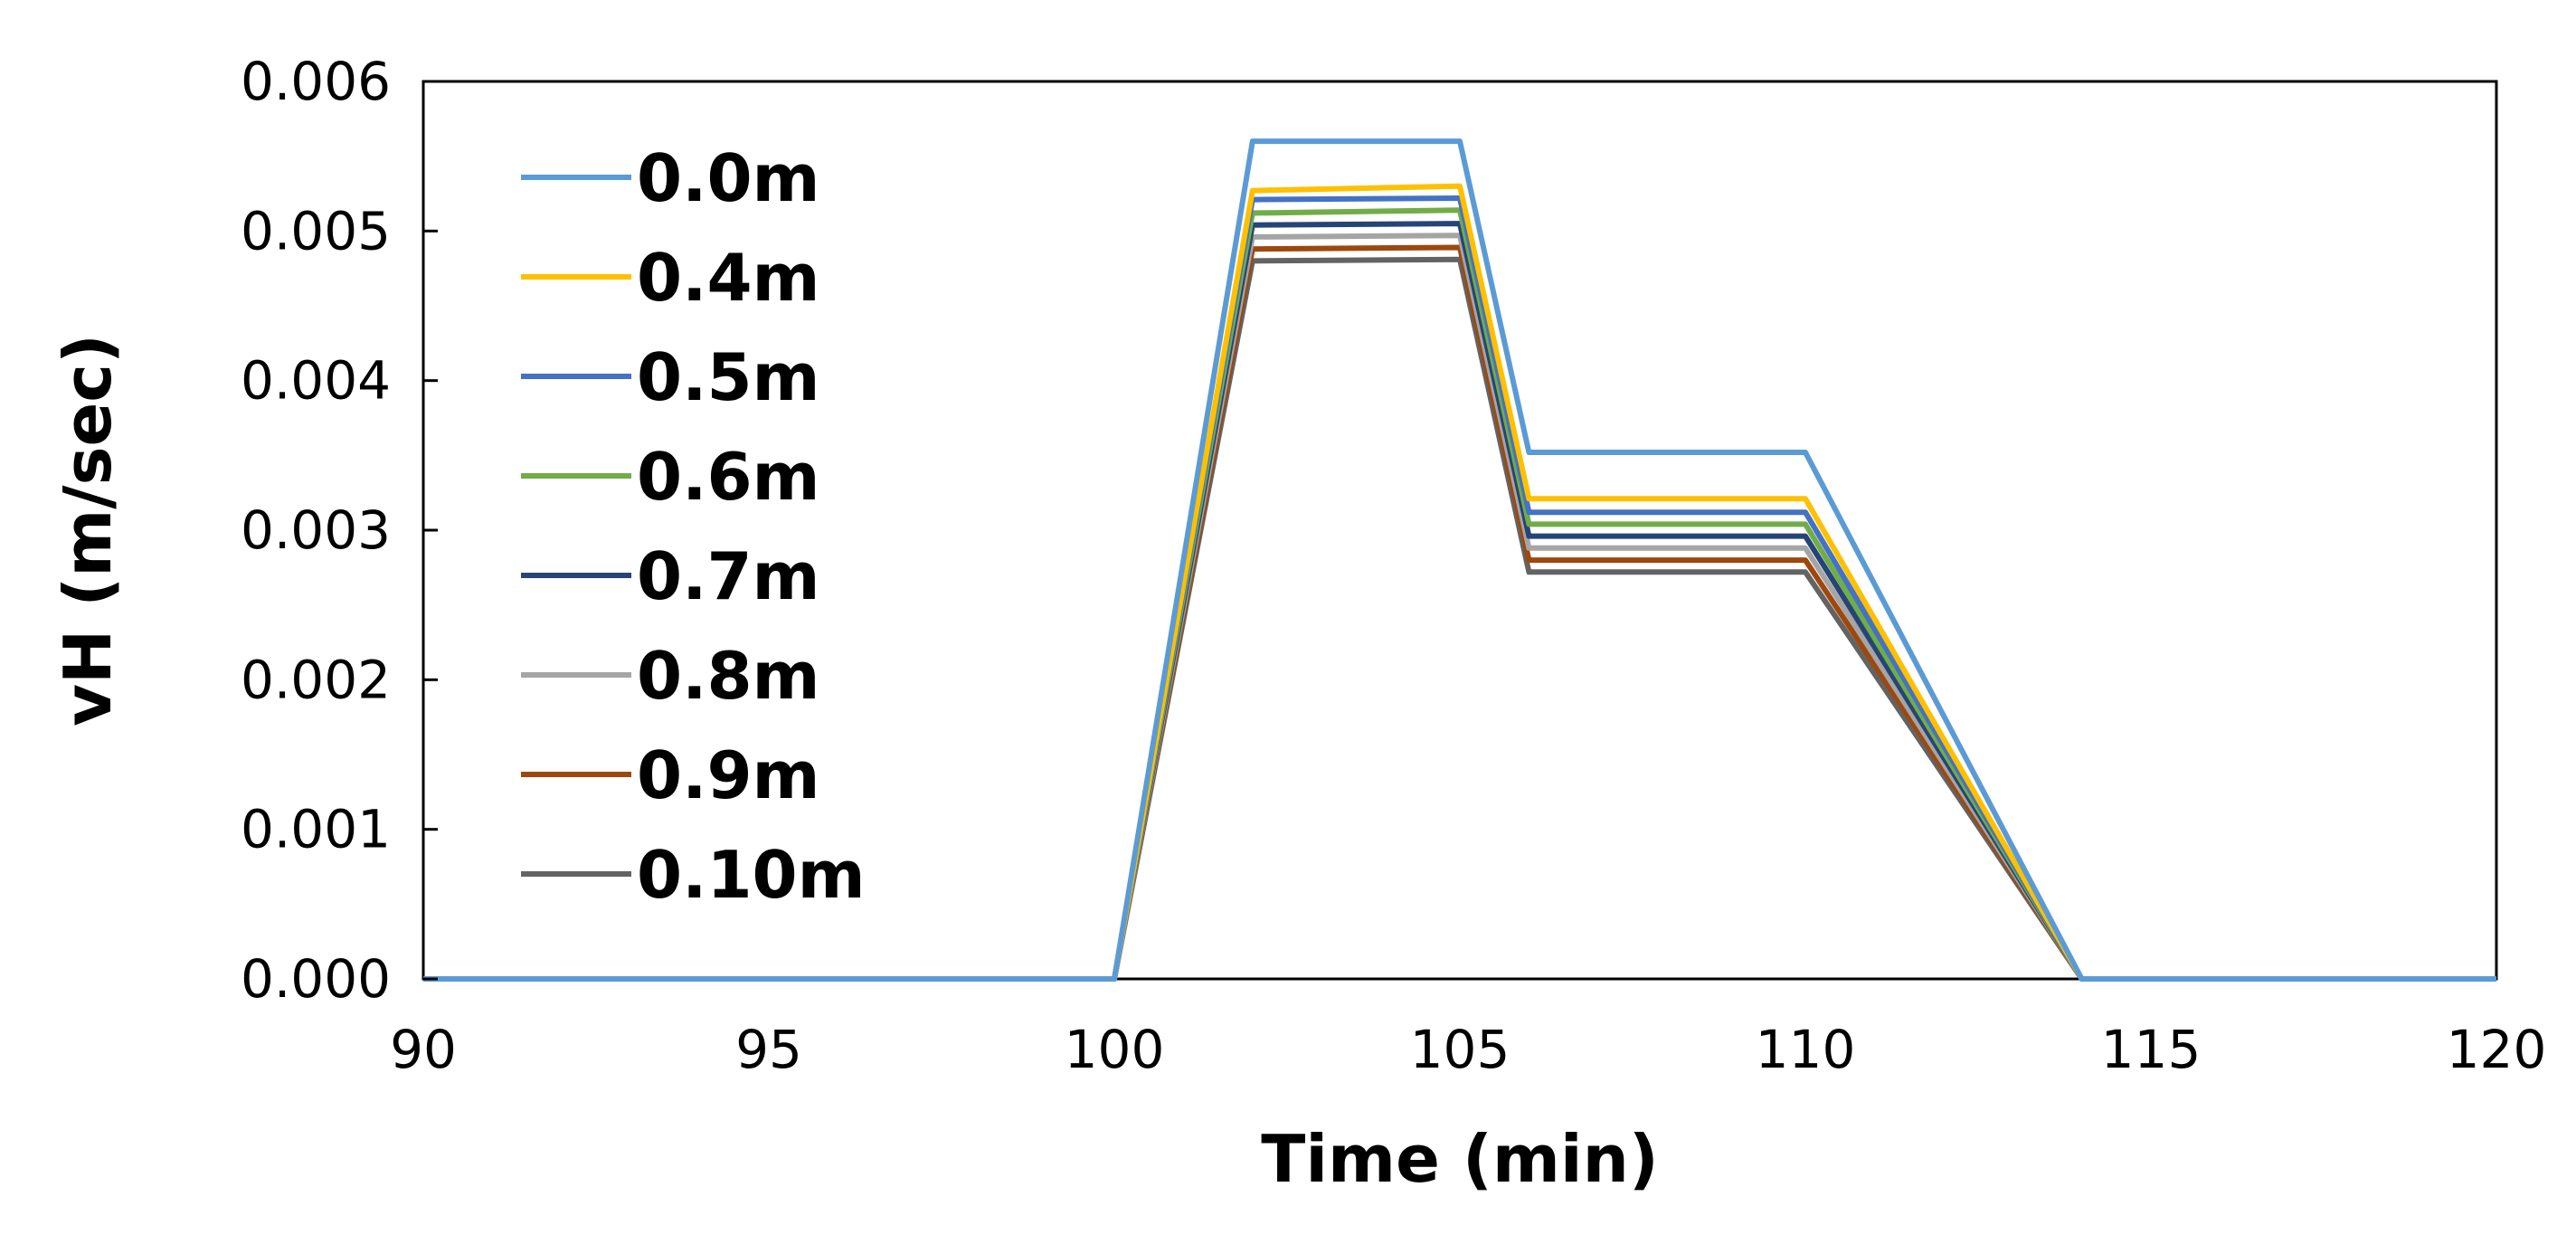 This screenshot has width=2576, height=1244. Describe the element at coordinates (1115, 1049) in the screenshot. I see `x-tick-label: 100` at that location.